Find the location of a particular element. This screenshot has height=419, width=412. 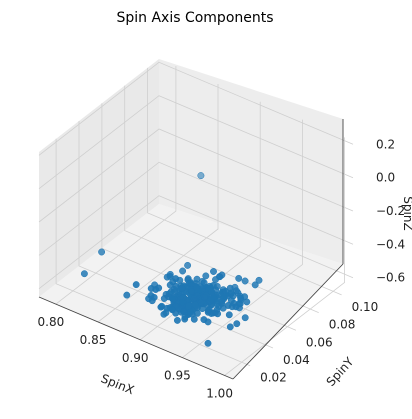

x-tick-label-4: 1.00 is located at coordinates (219, 393).